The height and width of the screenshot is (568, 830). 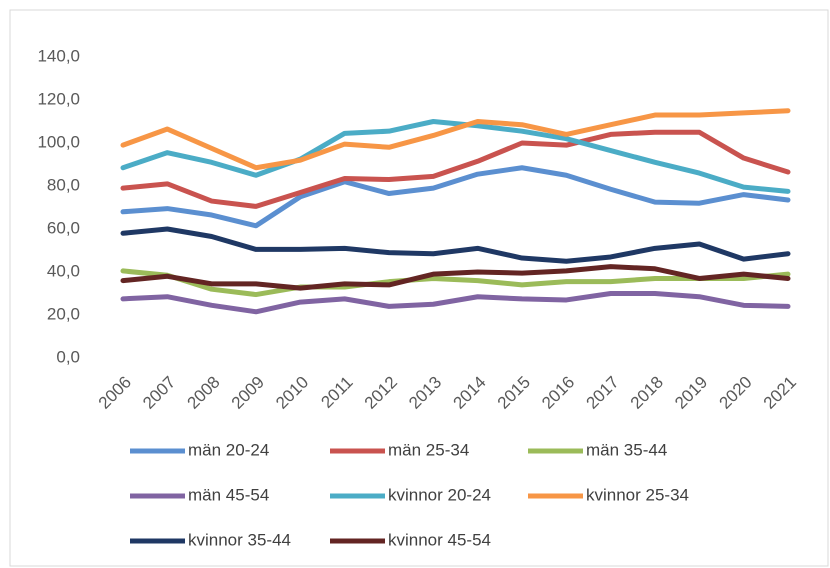 I want to click on y-tick-label: 60,0, so click(x=63, y=227).